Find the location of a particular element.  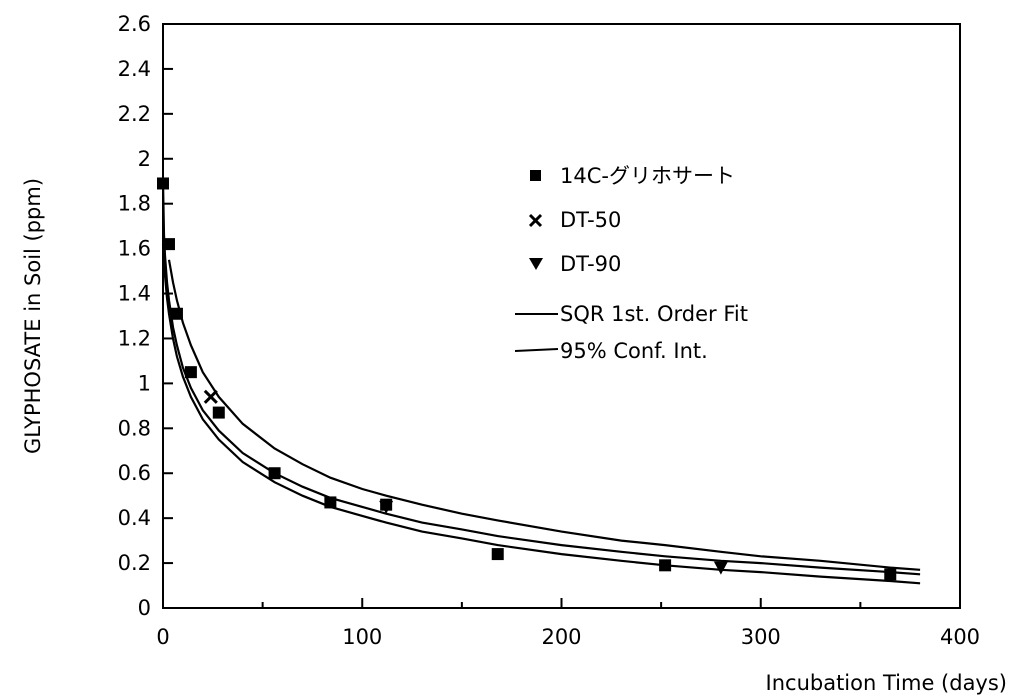

y-tick-label: 1.6 is located at coordinates (134, 249).